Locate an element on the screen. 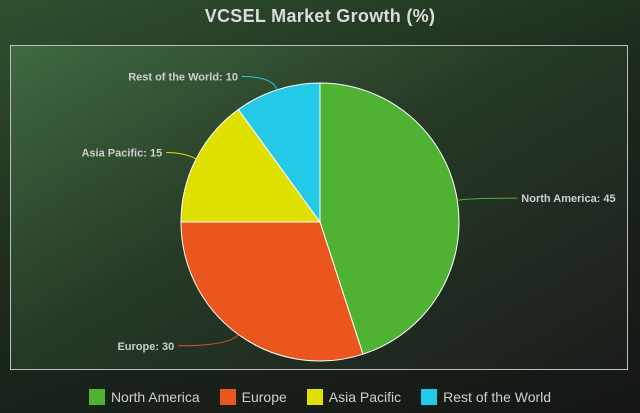 The image size is (640, 413). legend-item-rest-of-the-world: Rest of the World is located at coordinates (486, 397).